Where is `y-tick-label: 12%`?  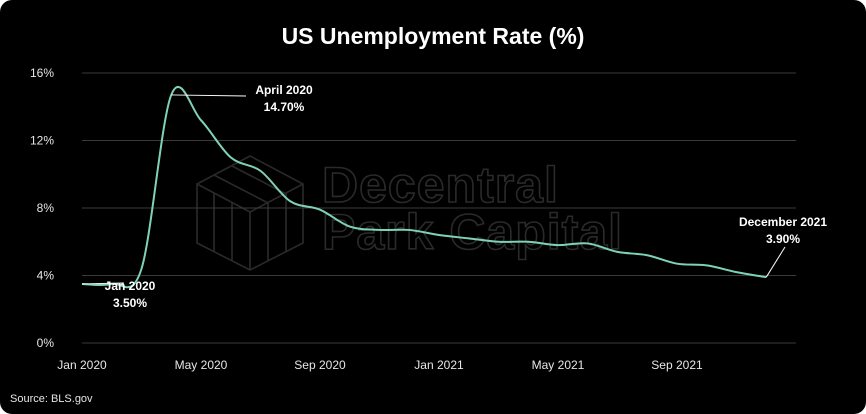
y-tick-label: 12% is located at coordinates (42, 141).